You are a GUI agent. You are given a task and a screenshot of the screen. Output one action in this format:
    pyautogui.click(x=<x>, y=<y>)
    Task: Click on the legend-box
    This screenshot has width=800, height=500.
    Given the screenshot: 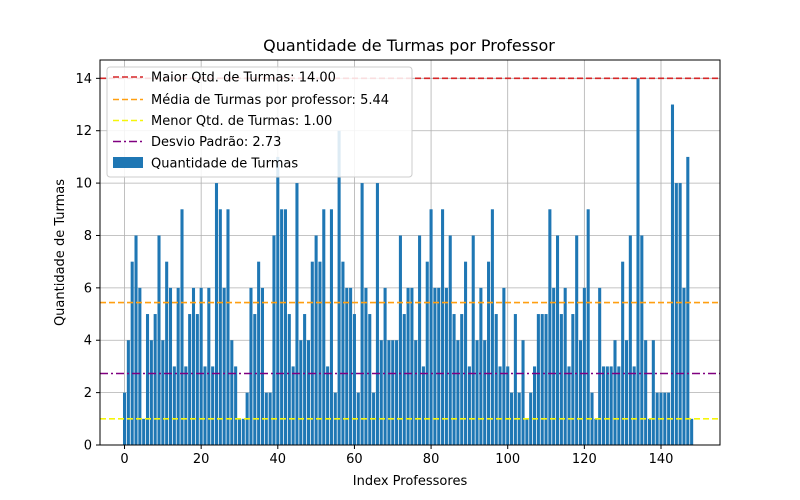 What is the action you would take?
    pyautogui.click(x=259, y=122)
    